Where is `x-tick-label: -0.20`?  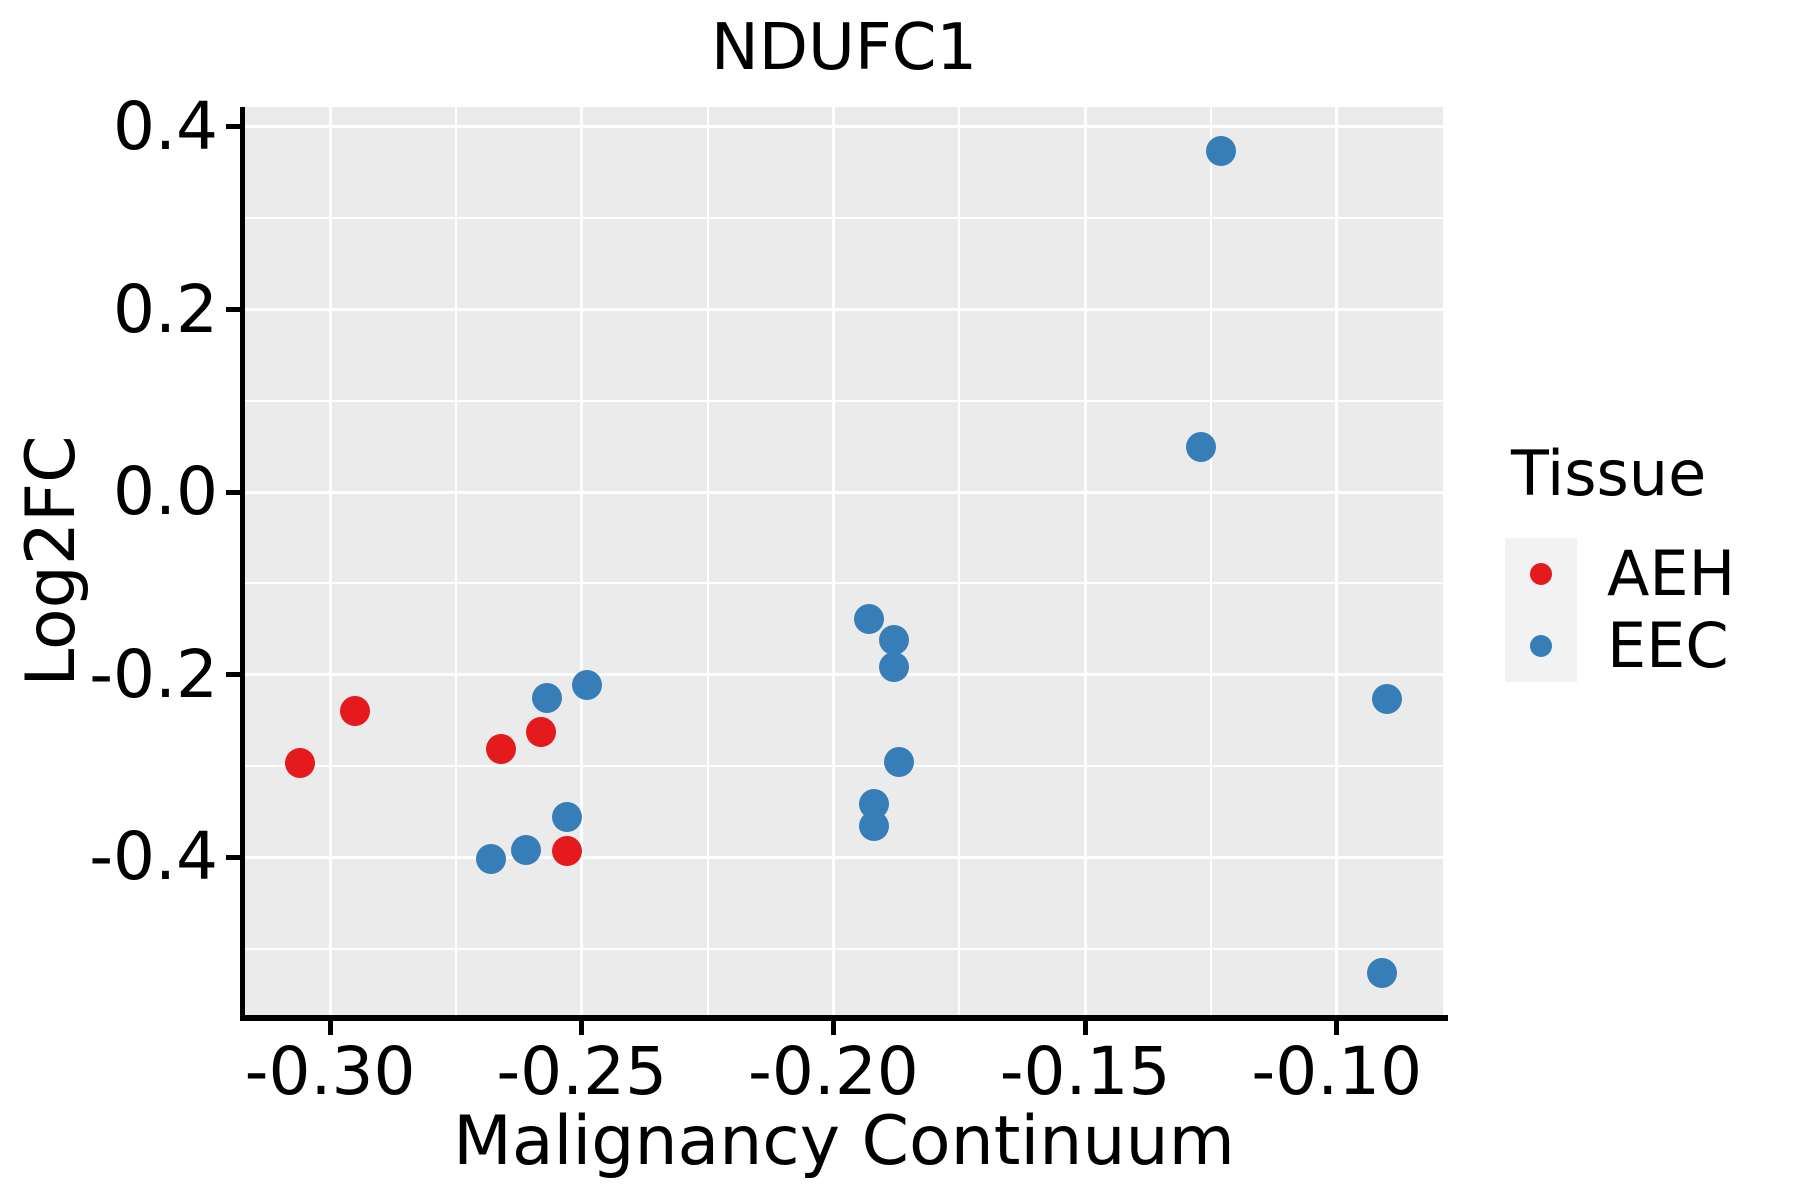
x-tick-label: -0.20 is located at coordinates (833, 1071).